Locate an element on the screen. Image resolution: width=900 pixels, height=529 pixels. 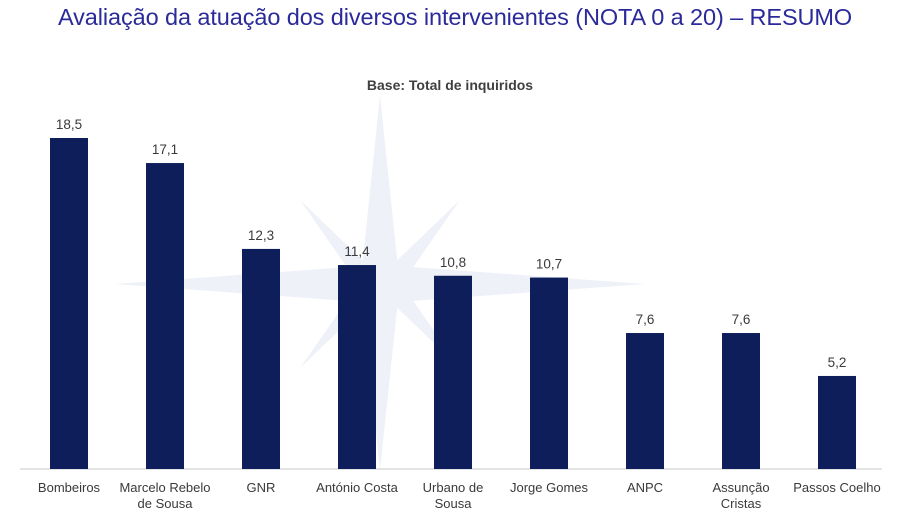
category-label-6-0: ANPC is located at coordinates (645, 487).